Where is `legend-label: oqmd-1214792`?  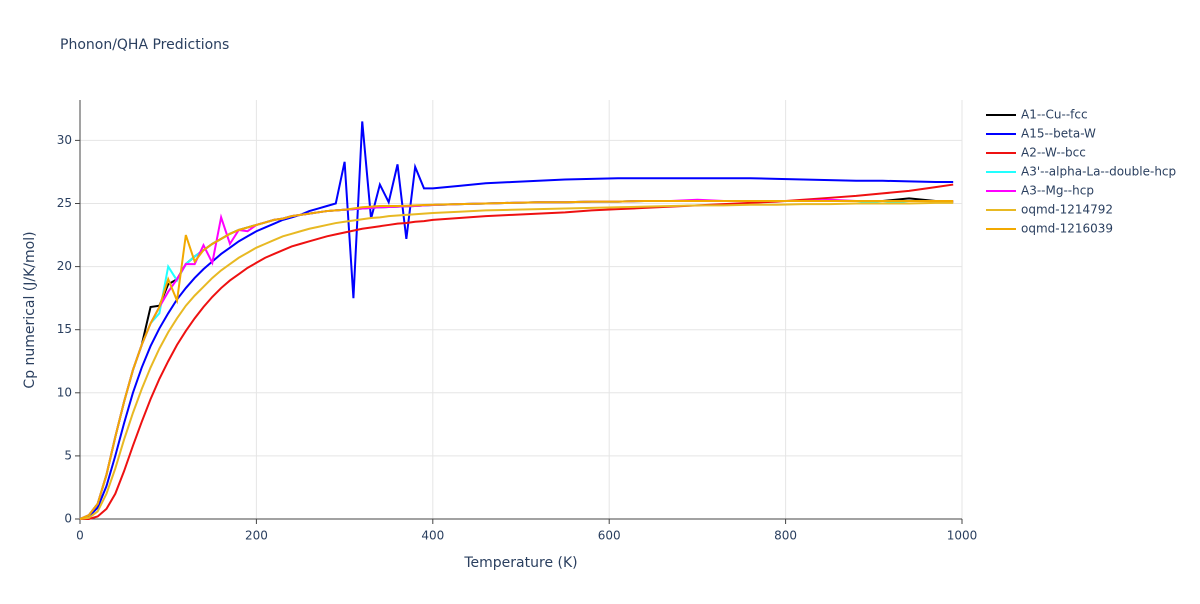 legend-label: oqmd-1214792 is located at coordinates (1067, 210).